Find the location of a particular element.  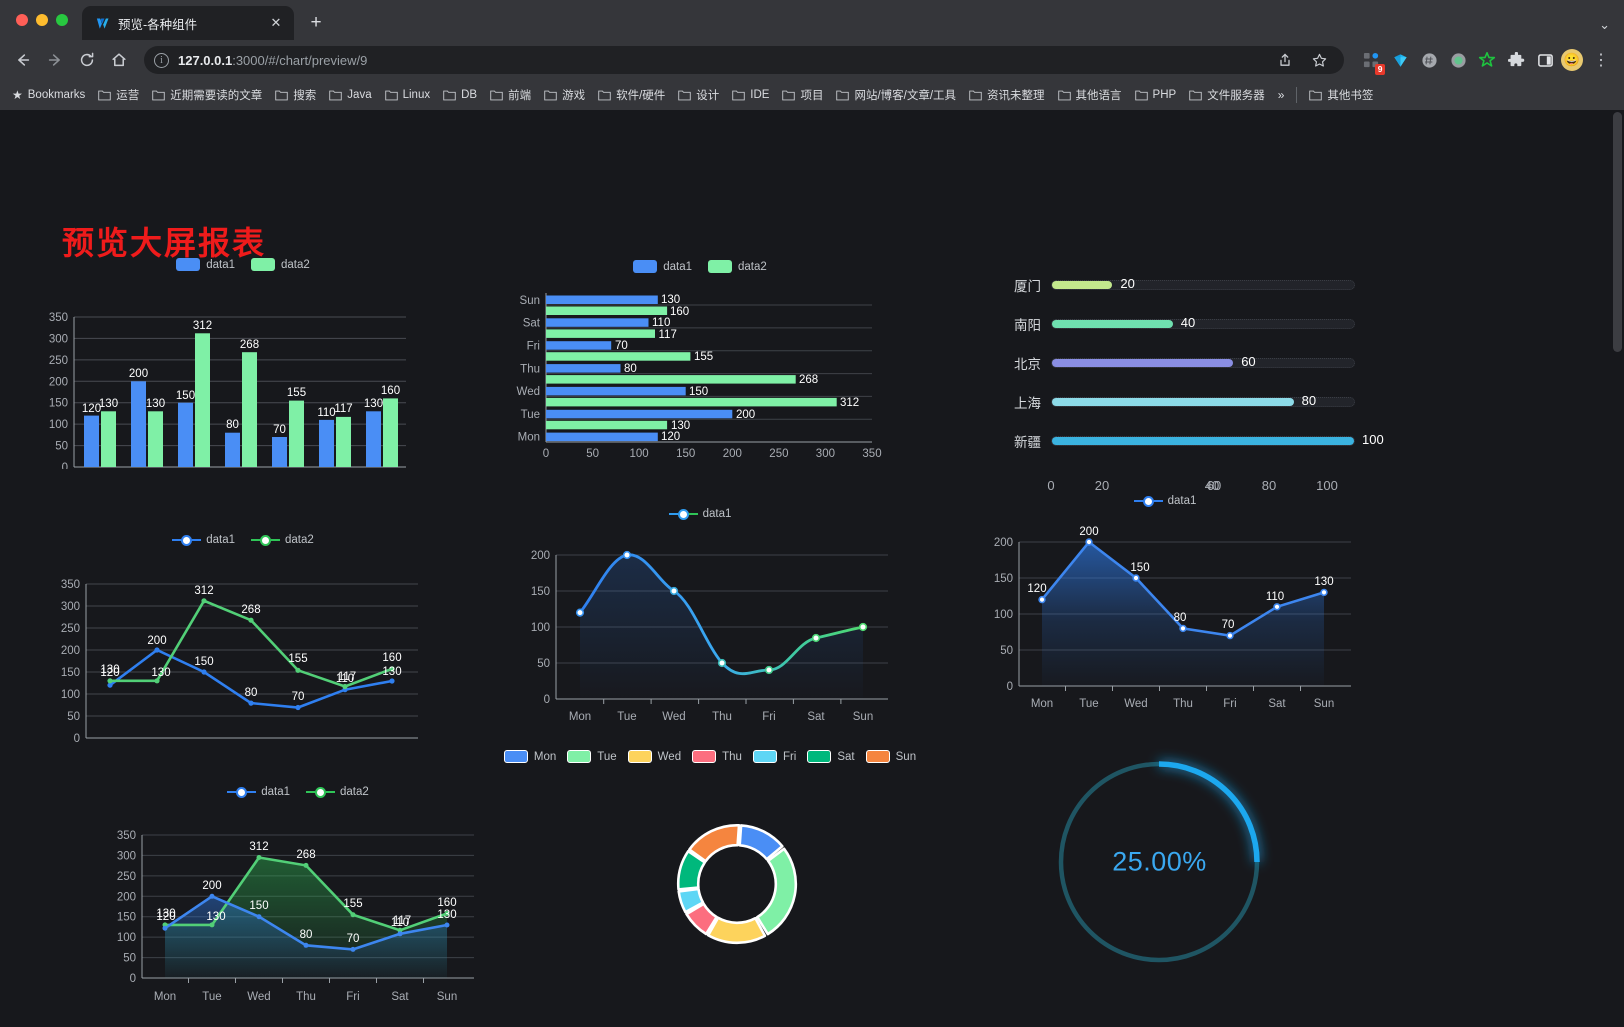

bookmark-folder: 前端 is located at coordinates (510, 95).